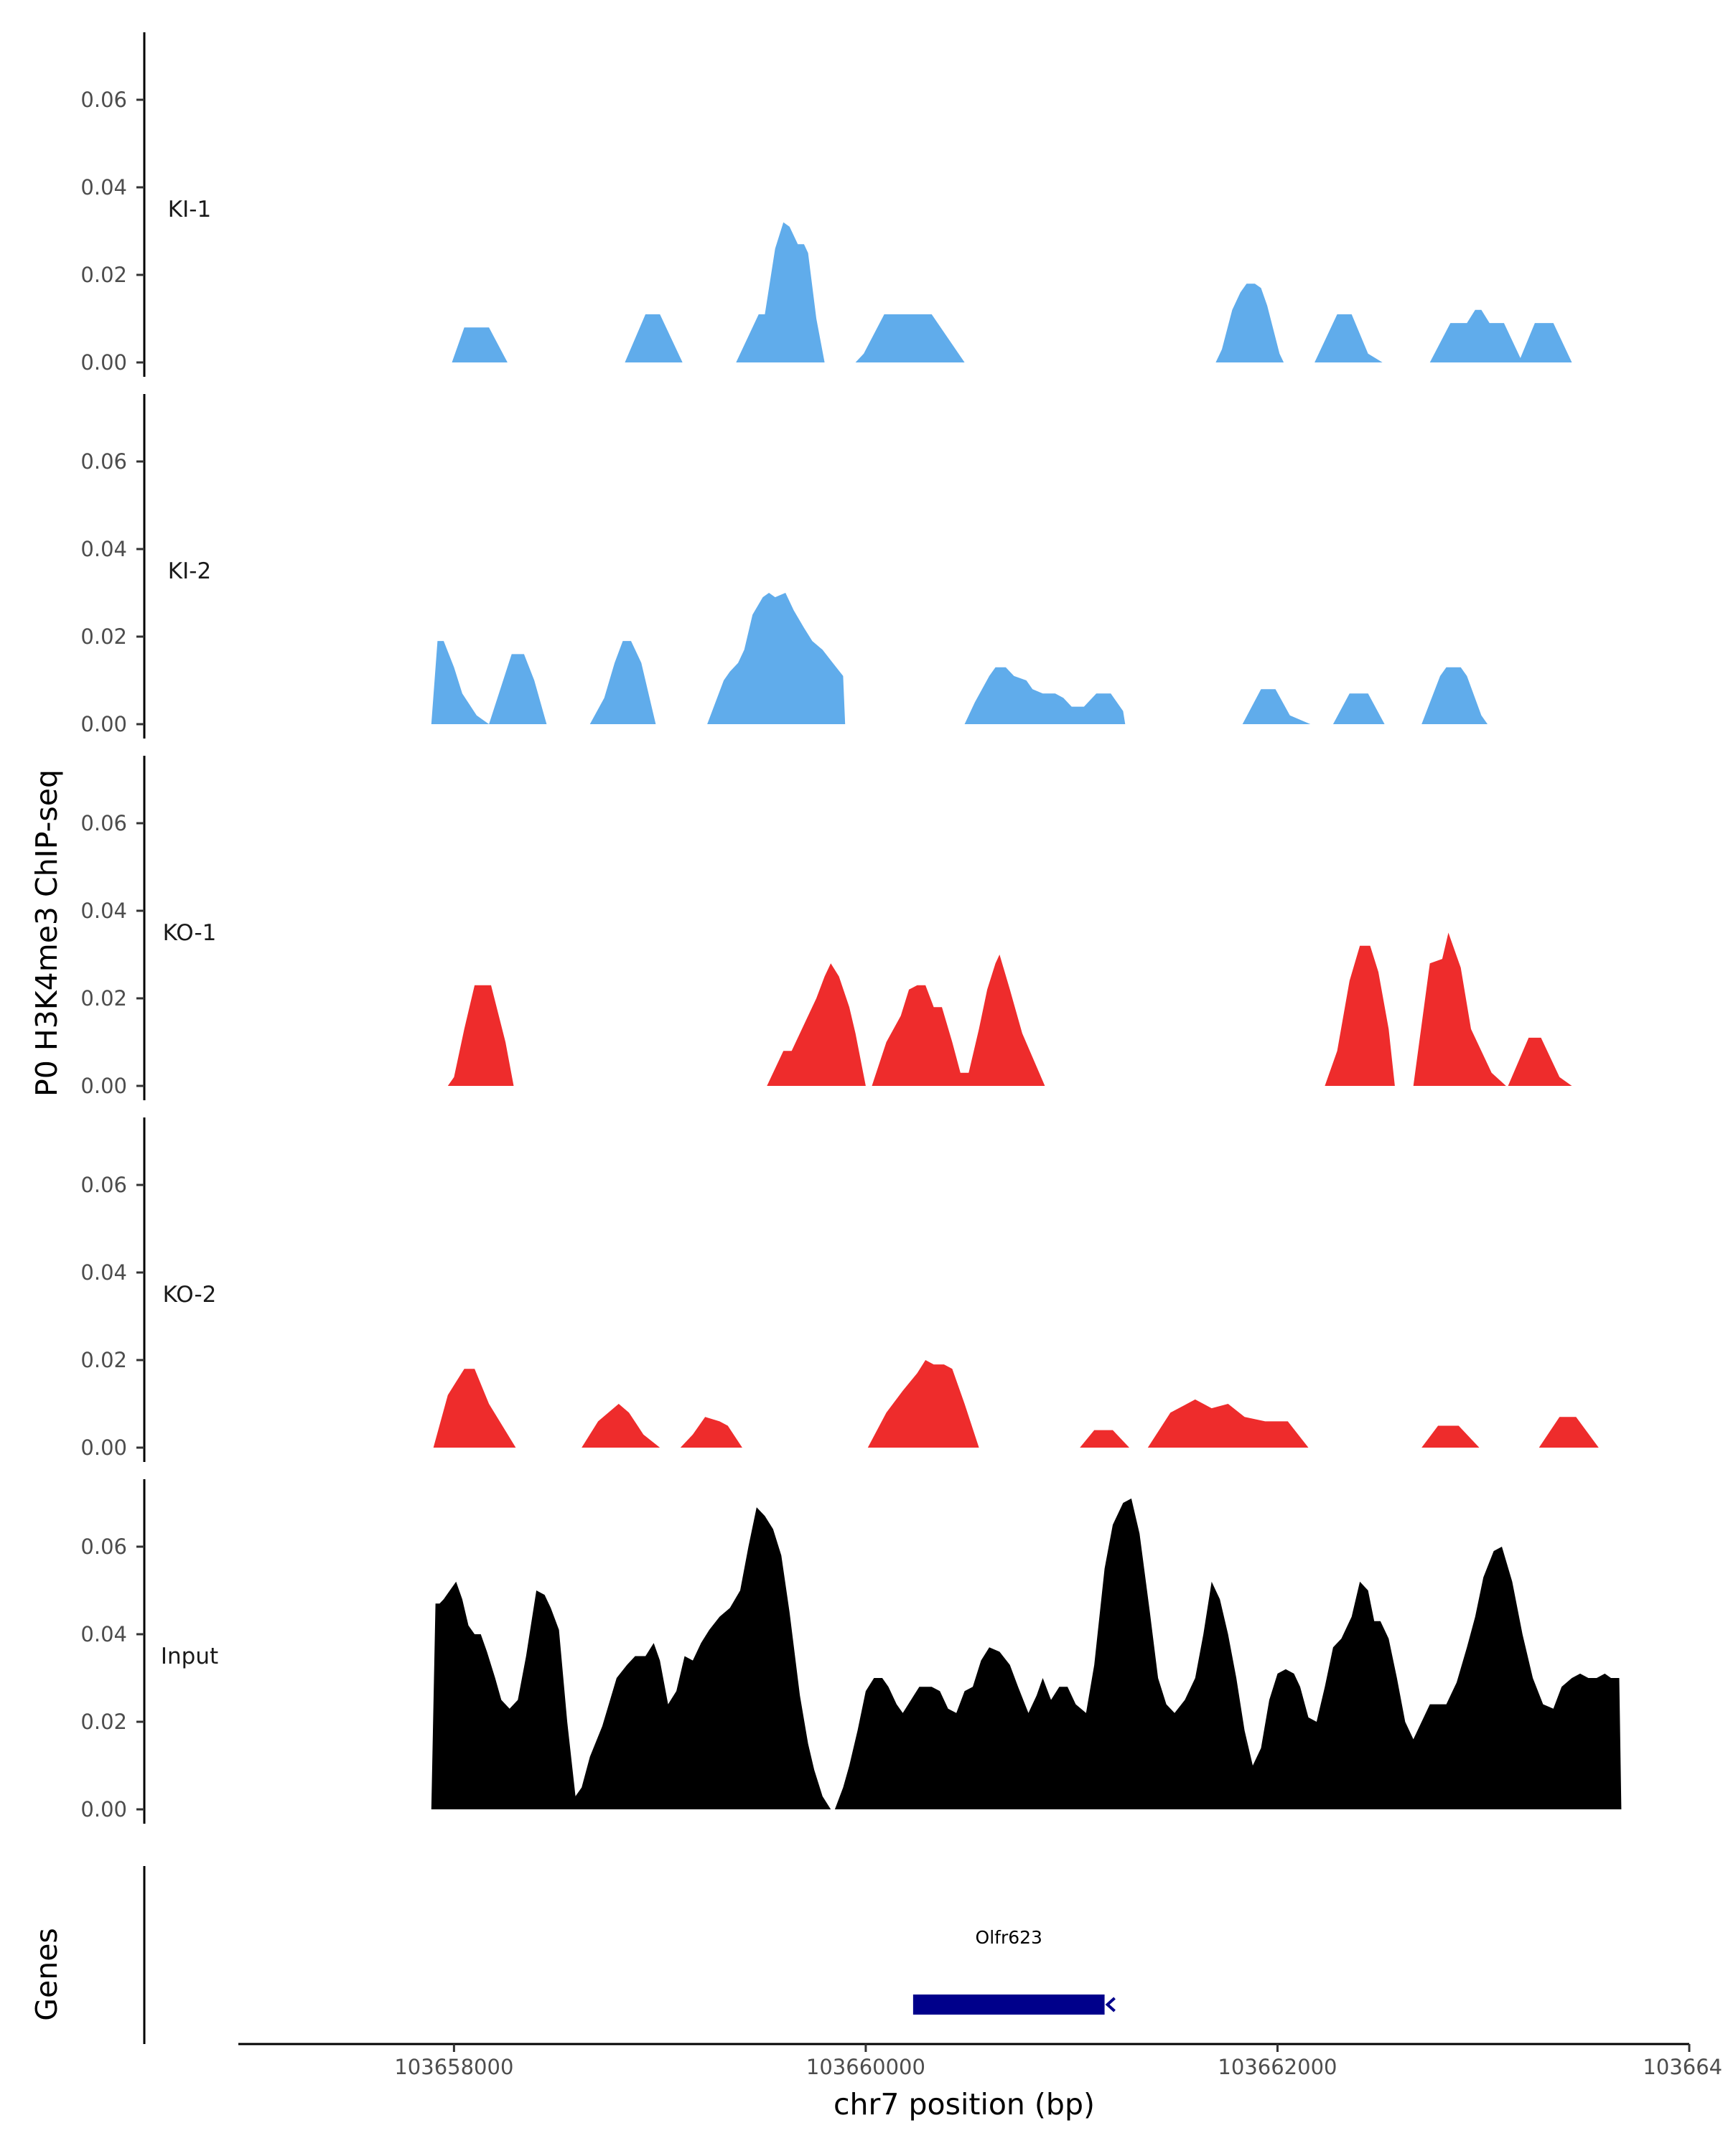 This screenshot has height=2156, width=1723. I want to click on track-ki-2: 0.00 0.02 0.04 0.06 KI-2, so click(784, 566).